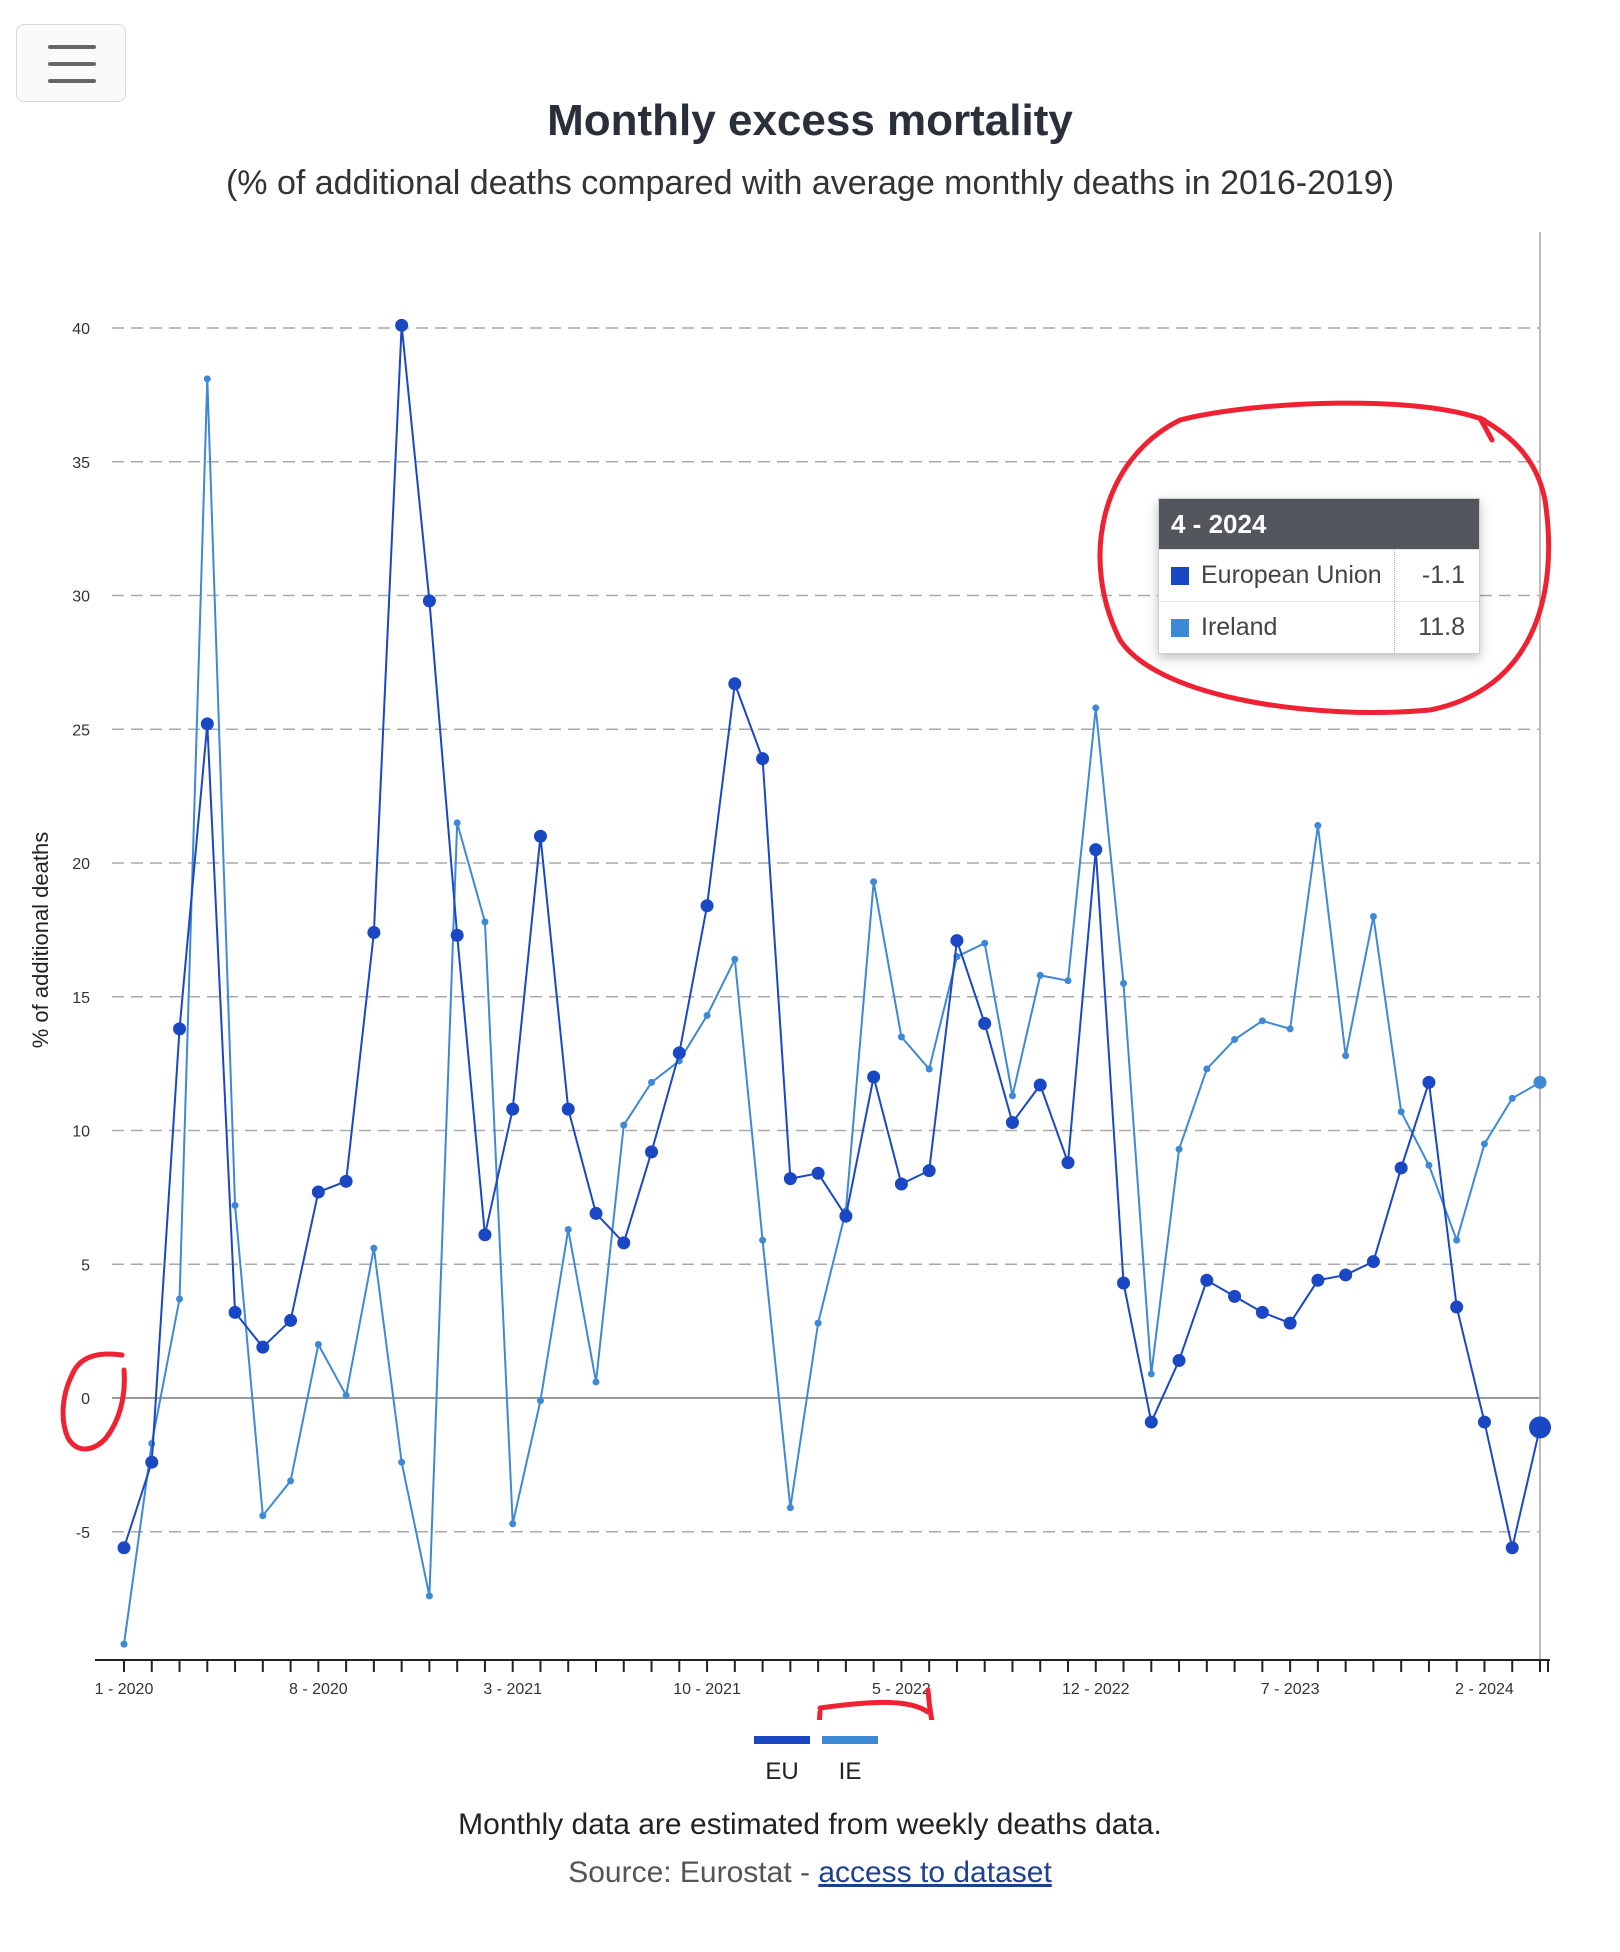 This screenshot has width=1620, height=1952. What do you see at coordinates (782, 1761) in the screenshot?
I see `legend-item-eu: EU` at bounding box center [782, 1761].